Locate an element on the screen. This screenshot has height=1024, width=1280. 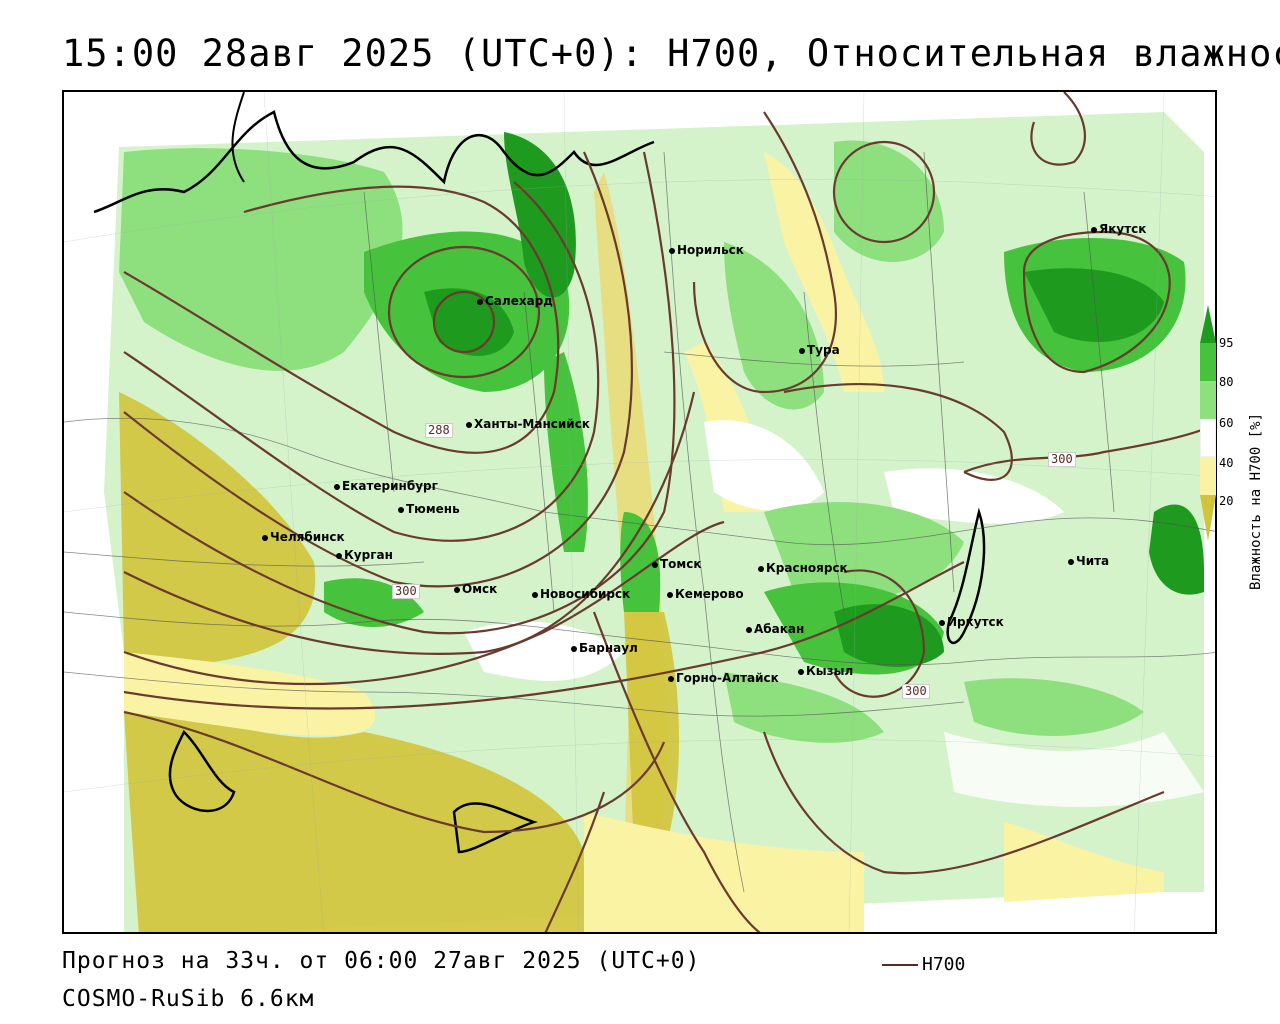
isoline-legend-label: H700 is located at coordinates (944, 964).